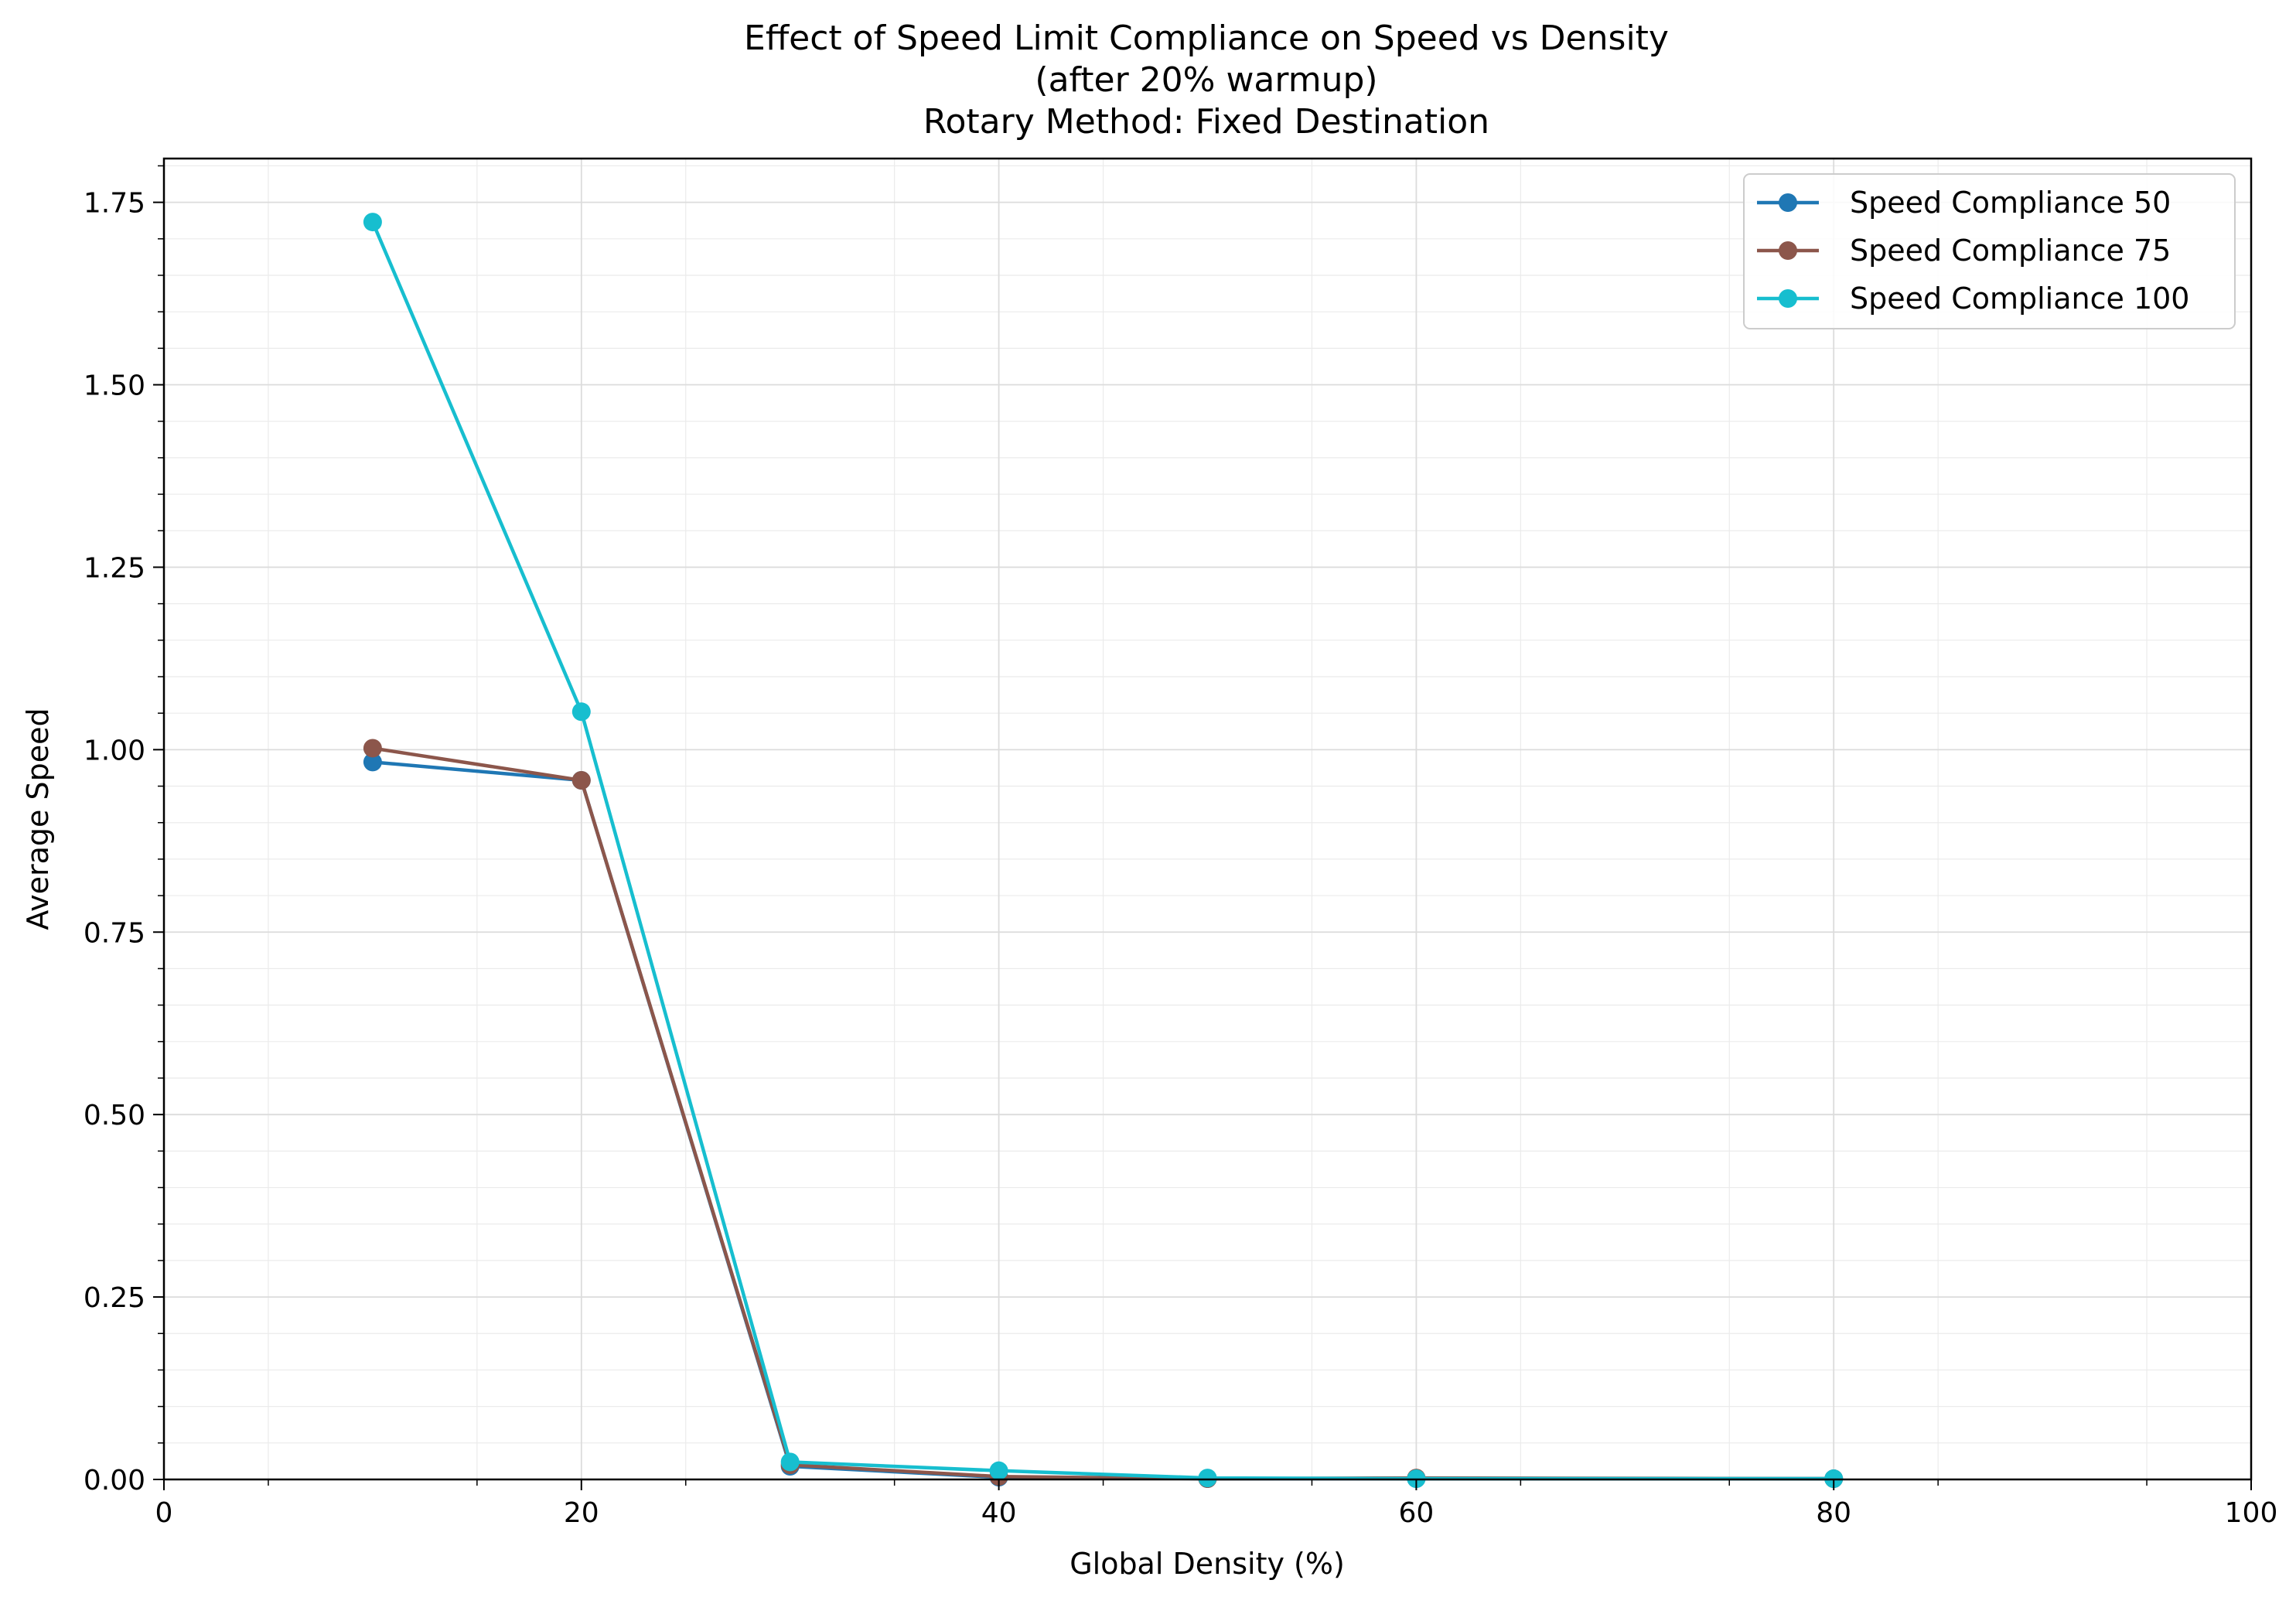  What do you see at coordinates (114, 1480) in the screenshot?
I see `y-tick-label: 0.00` at bounding box center [114, 1480].